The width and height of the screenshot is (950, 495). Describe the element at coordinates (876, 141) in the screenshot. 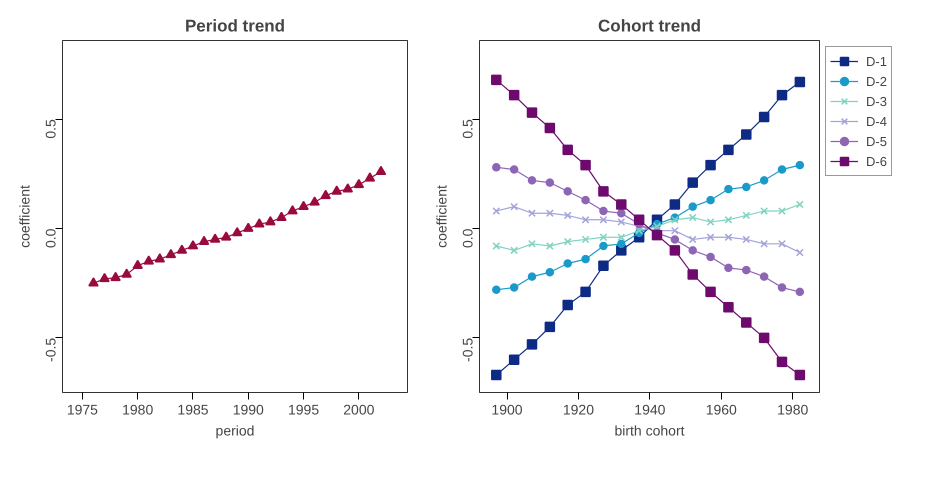

I see `legend-label: D-5` at that location.